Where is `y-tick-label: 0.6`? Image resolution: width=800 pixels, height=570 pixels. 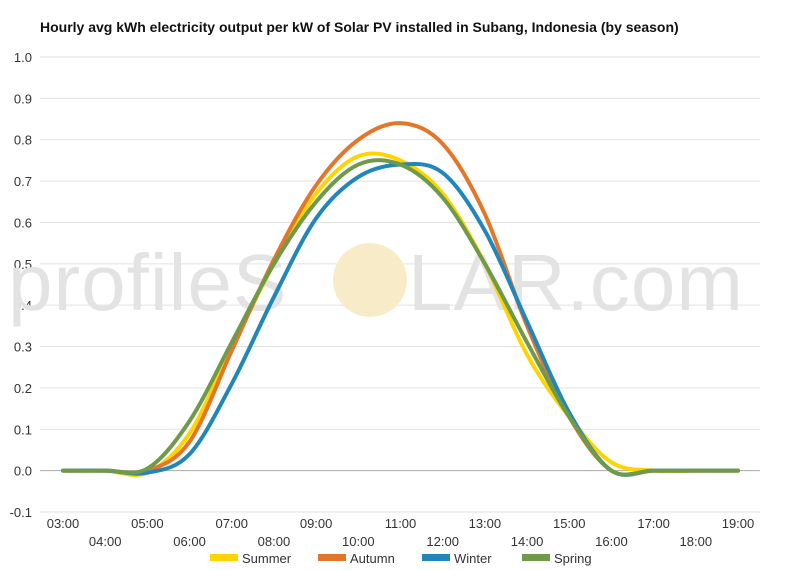 y-tick-label: 0.6 is located at coordinates (23, 222).